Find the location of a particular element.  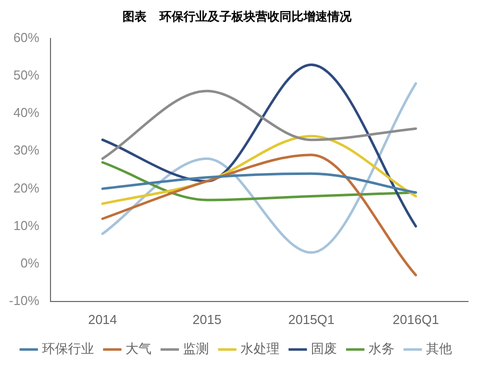

legend-label: 水务 is located at coordinates (381, 348).